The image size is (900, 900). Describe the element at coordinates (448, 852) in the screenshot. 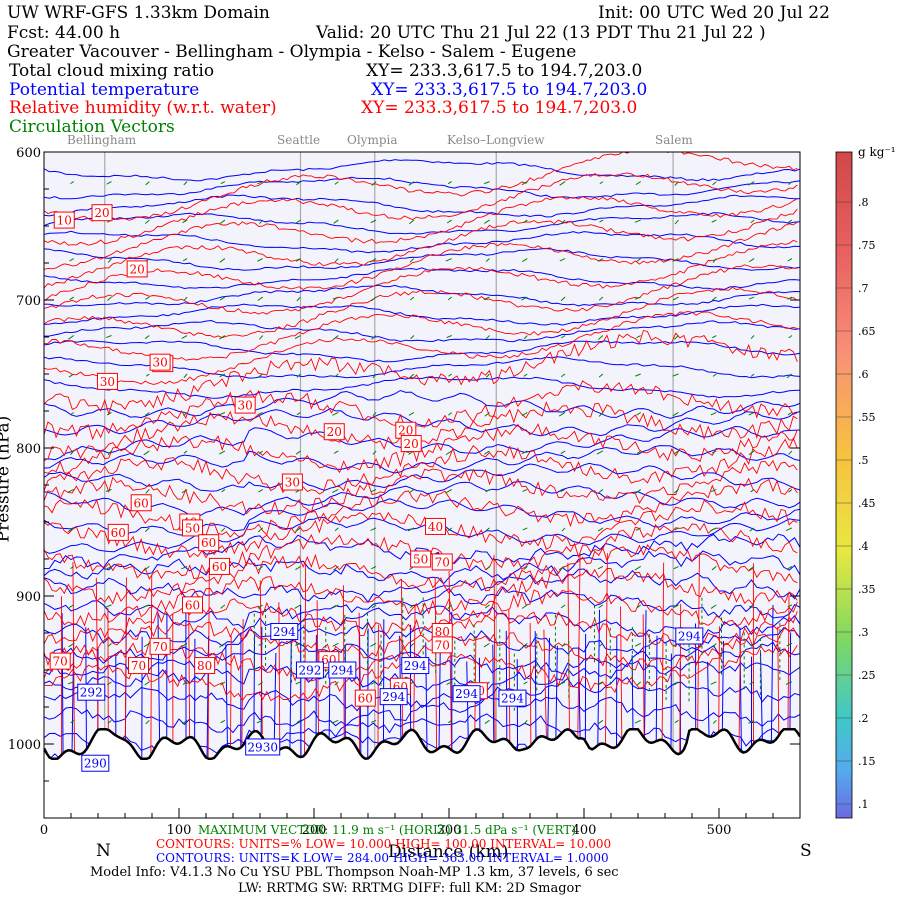

I see `x-axis-title: Distance (km)` at that location.